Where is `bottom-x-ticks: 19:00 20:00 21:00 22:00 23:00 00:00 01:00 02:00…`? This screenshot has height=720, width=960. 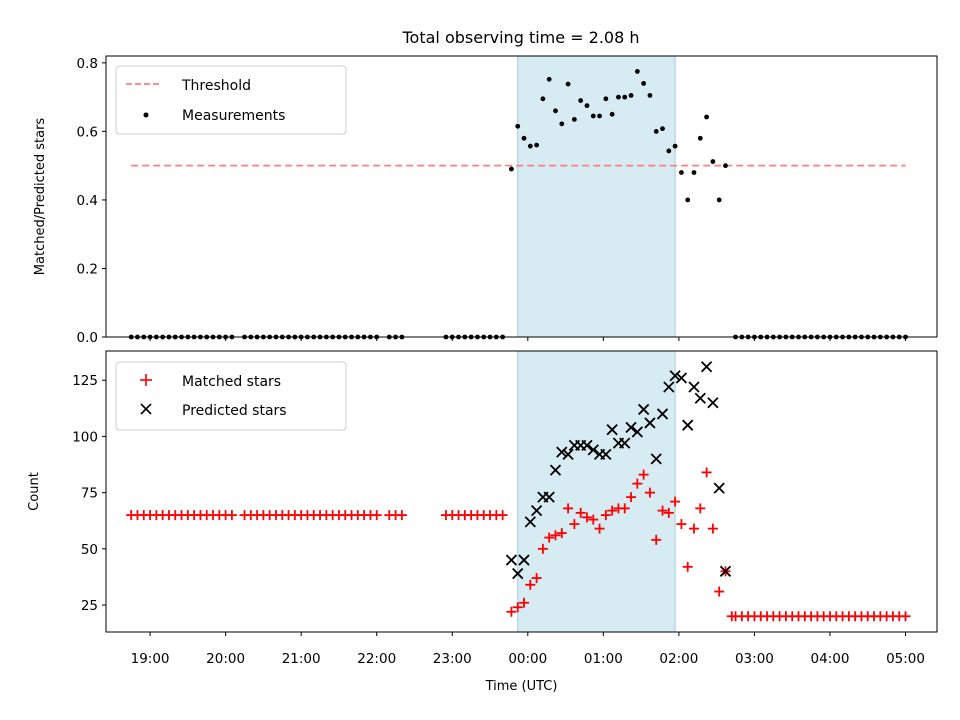 bottom-x-ticks: 19:00 20:00 21:00 22:00 23:00 00:00 01:00 02:00… is located at coordinates (528, 649).